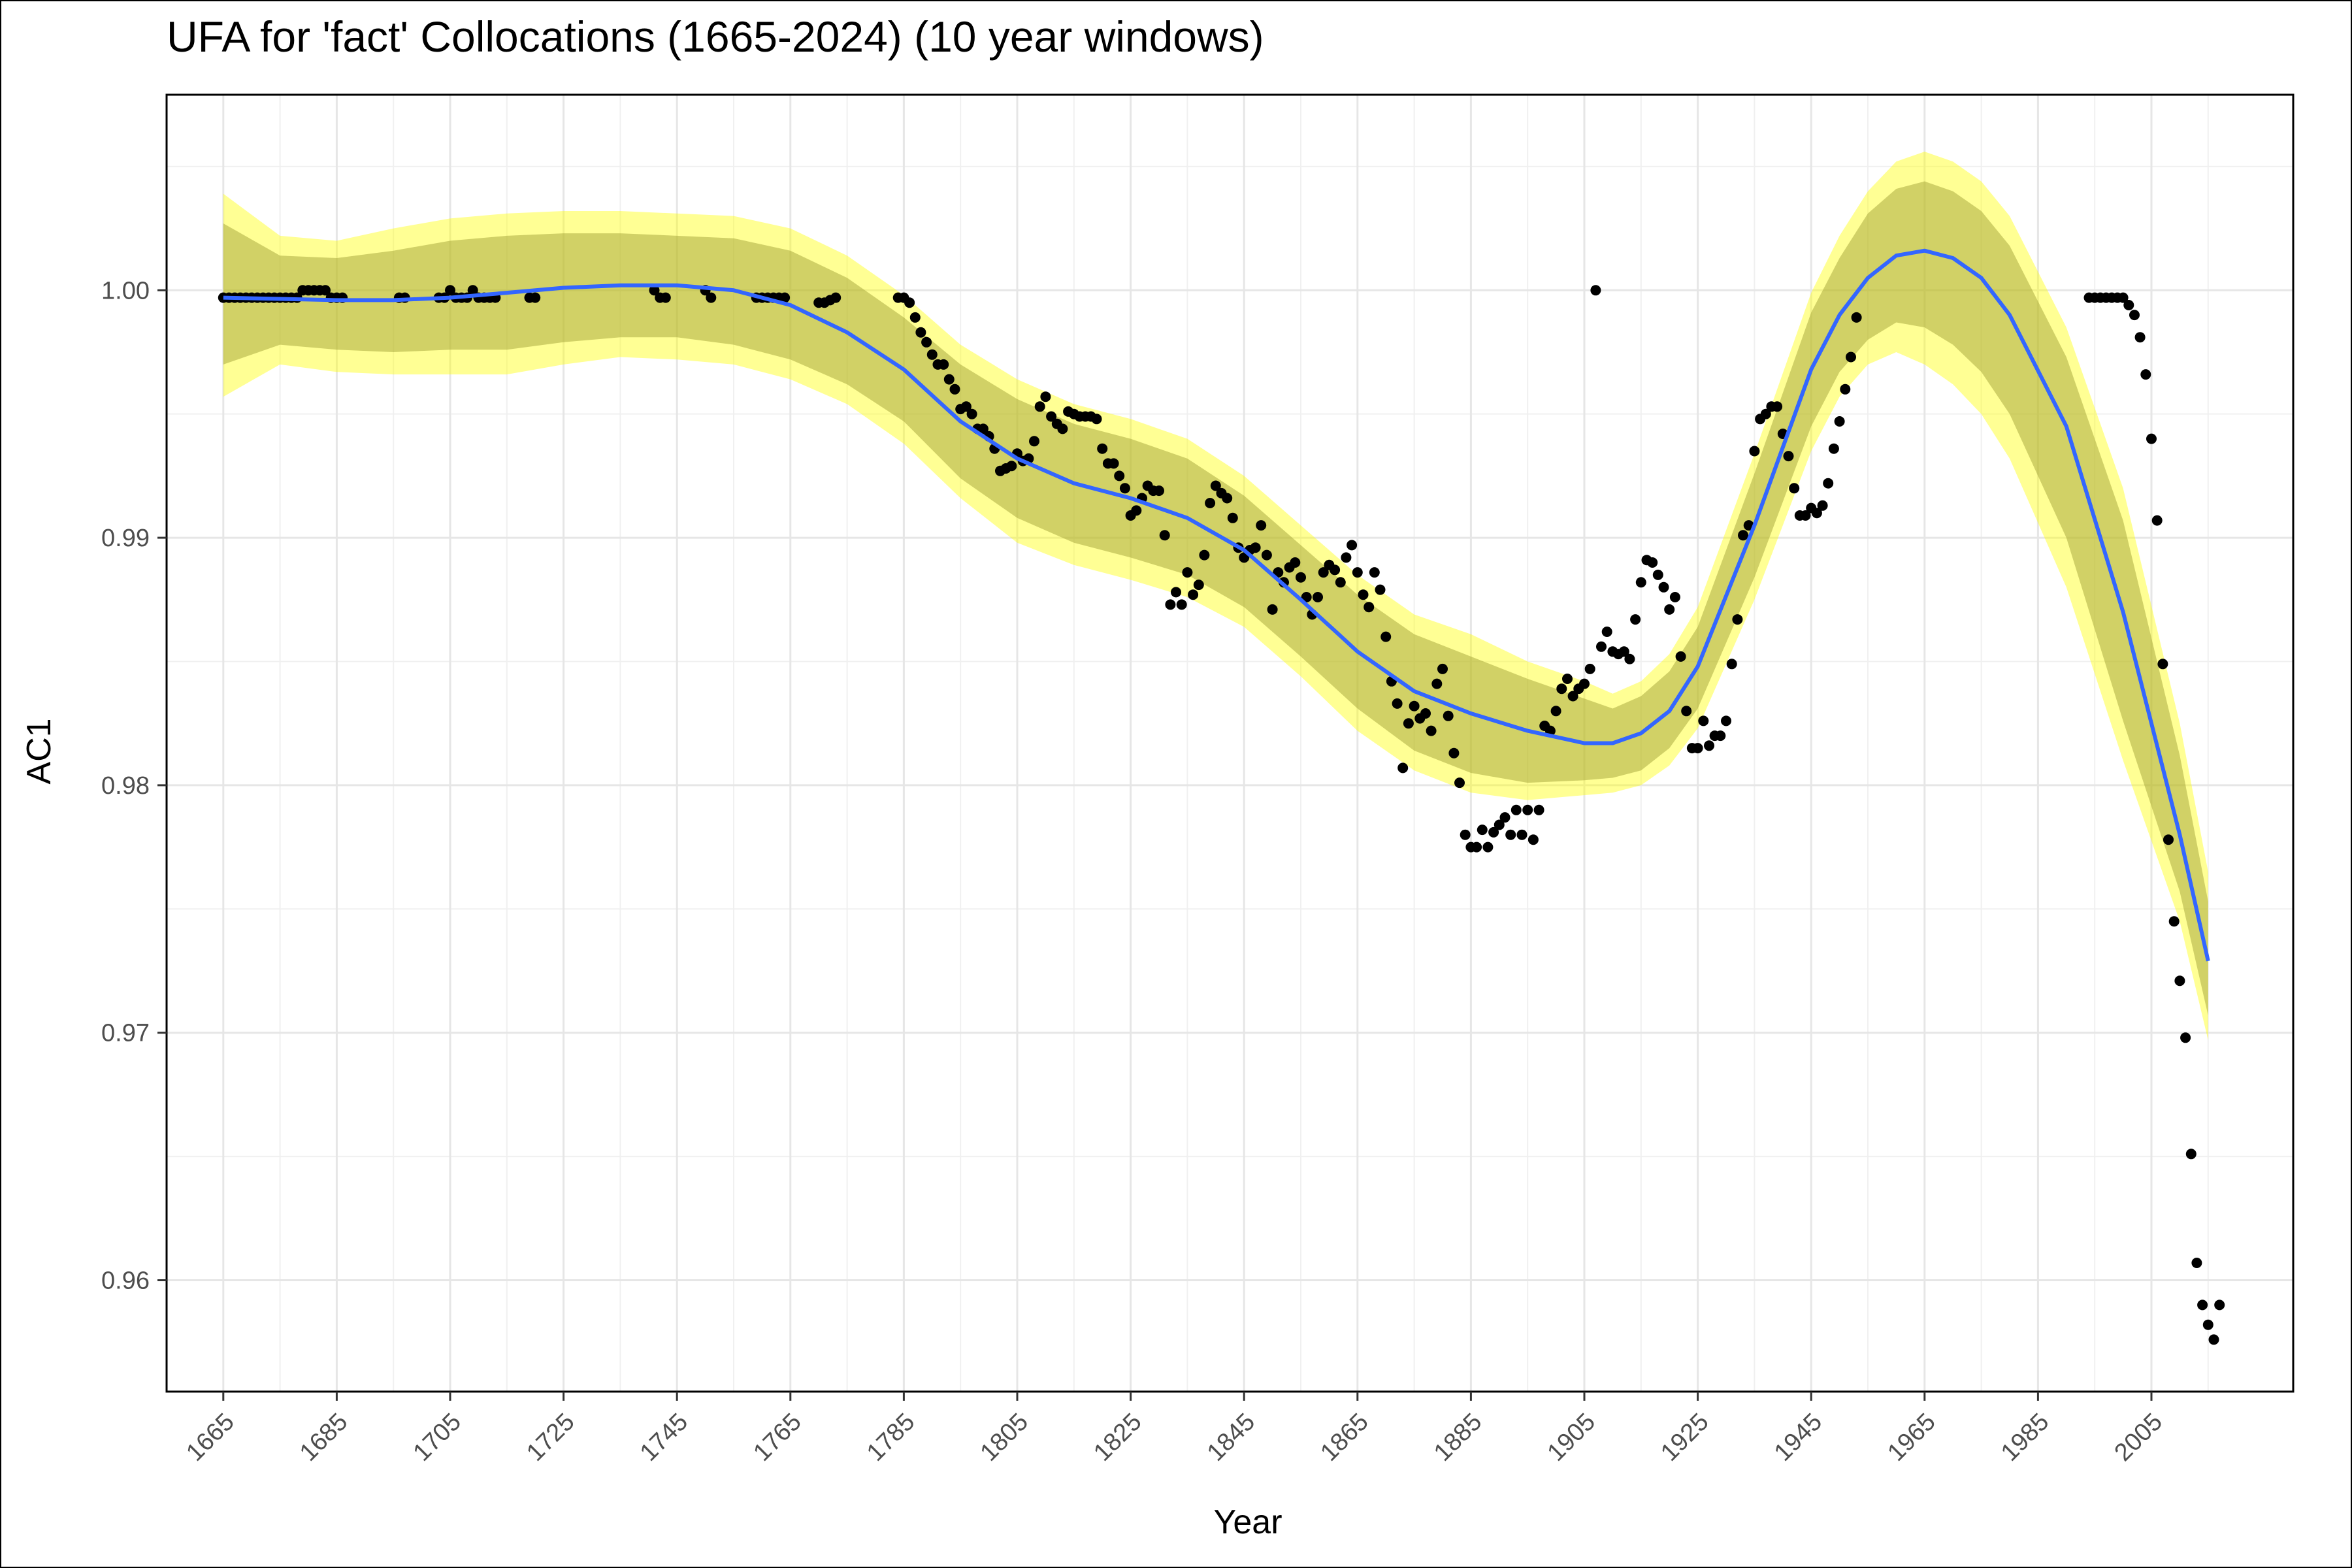 The image size is (2352, 1568). I want to click on x-tick-label: 1865, so click(1344, 1437).